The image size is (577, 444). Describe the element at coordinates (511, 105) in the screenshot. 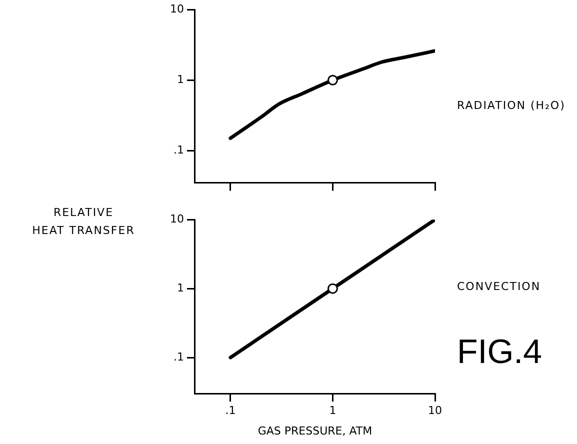

I see `text: RADIATION (H₂O)` at that location.